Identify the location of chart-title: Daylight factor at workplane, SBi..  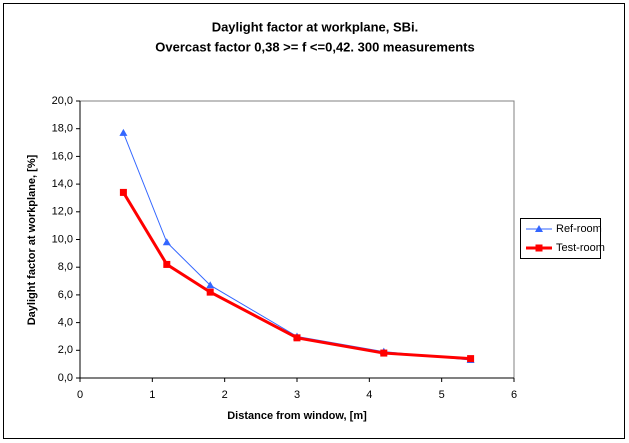
(315, 26).